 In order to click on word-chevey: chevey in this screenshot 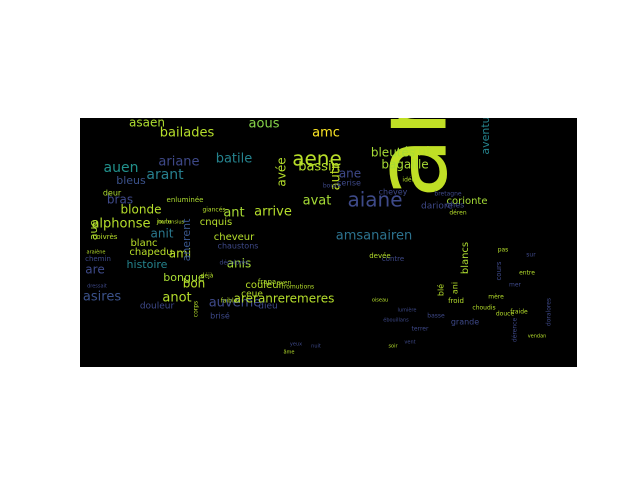, I will do `click(393, 192)`.